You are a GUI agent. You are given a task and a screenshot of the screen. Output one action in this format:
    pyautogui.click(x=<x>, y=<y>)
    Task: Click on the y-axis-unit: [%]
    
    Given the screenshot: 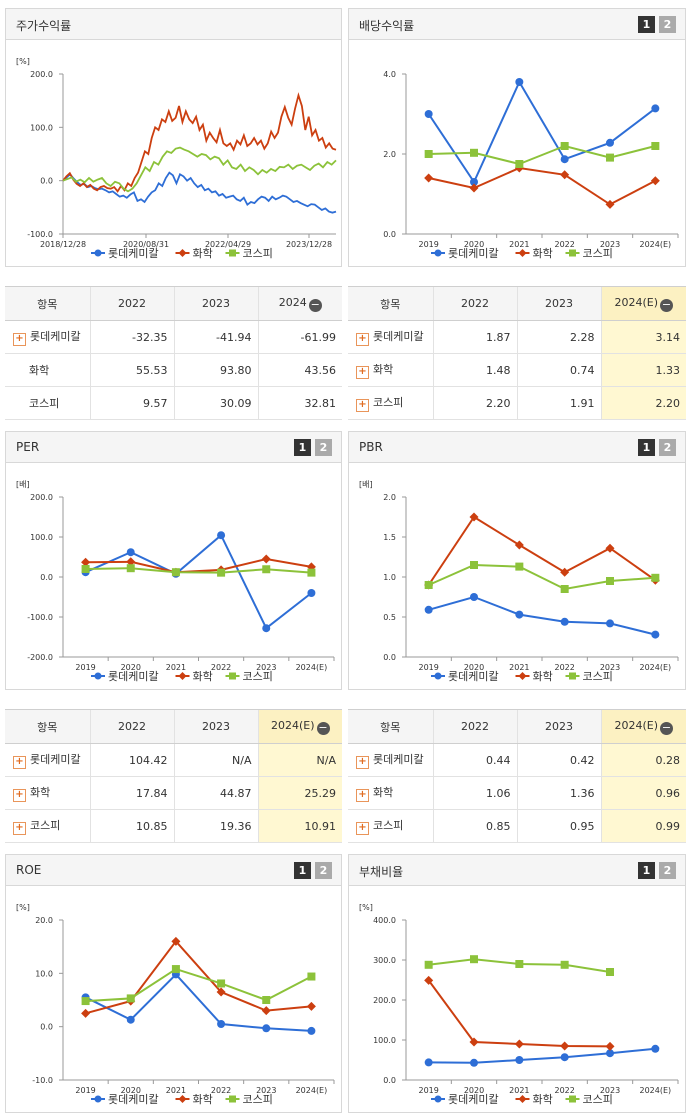 What is the action you would take?
    pyautogui.click(x=23, y=61)
    